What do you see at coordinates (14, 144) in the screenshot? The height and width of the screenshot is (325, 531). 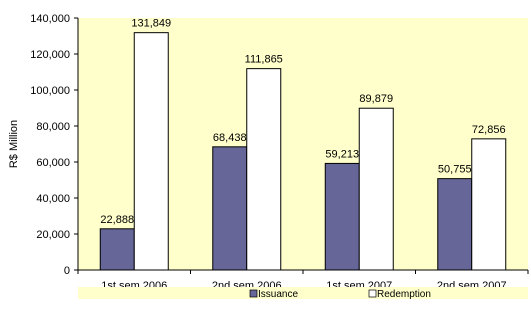 I see `y-axis-label: R$ Million` at bounding box center [14, 144].